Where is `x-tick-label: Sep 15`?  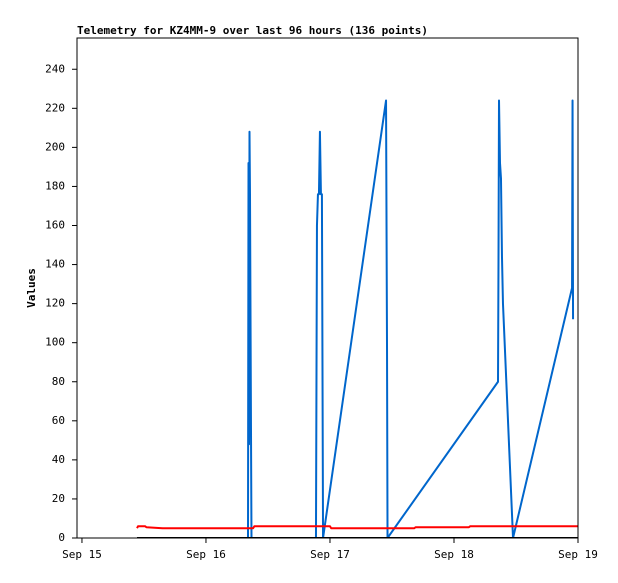
x-tick-label: Sep 15 is located at coordinates (82, 554).